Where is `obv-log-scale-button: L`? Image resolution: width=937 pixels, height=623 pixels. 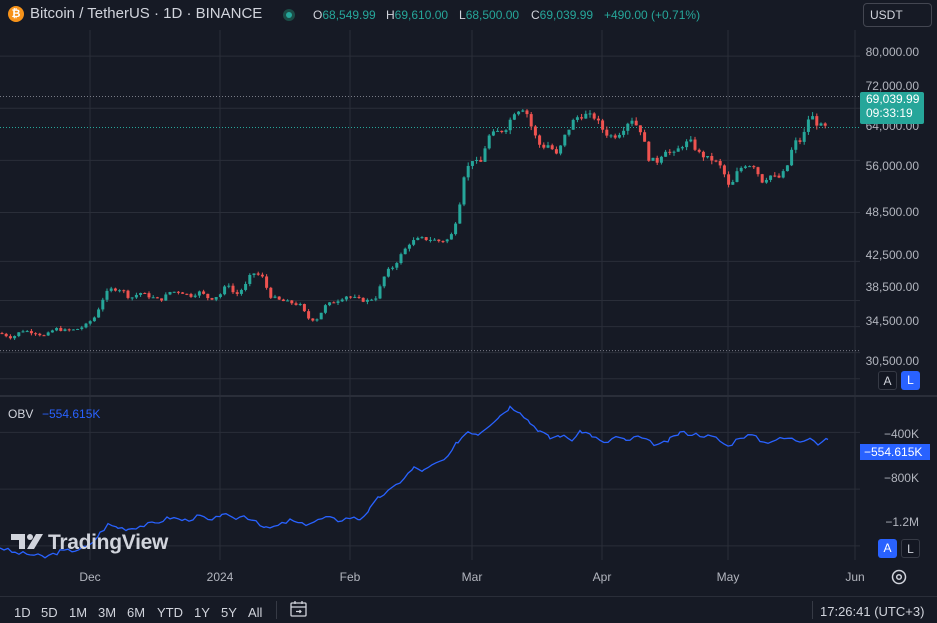
obv-log-scale-button: L is located at coordinates (910, 548).